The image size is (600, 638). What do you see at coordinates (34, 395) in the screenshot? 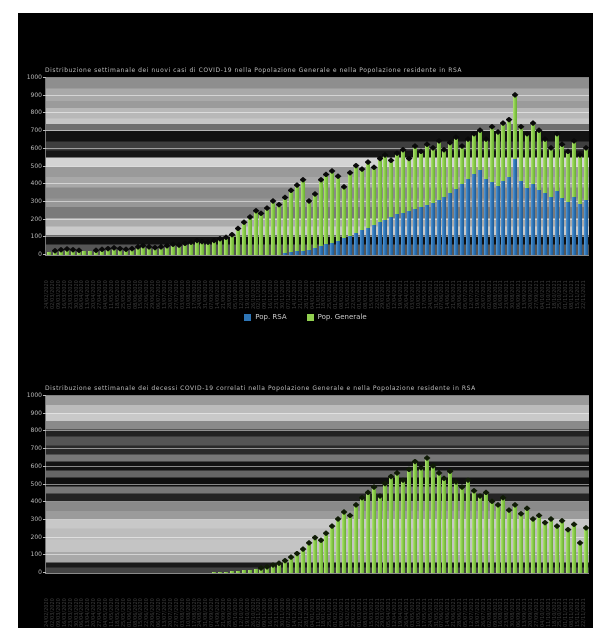
I see `y-tick-label: 1000` at bounding box center [34, 395].